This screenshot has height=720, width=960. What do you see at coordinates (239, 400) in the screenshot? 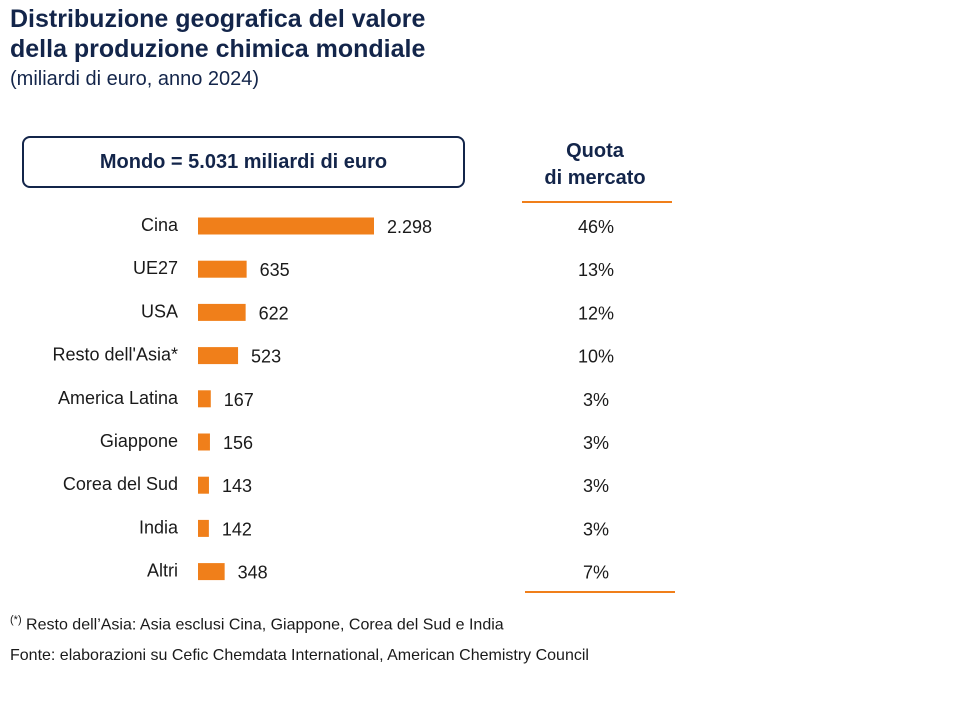
I see `value-label: 167` at bounding box center [239, 400].